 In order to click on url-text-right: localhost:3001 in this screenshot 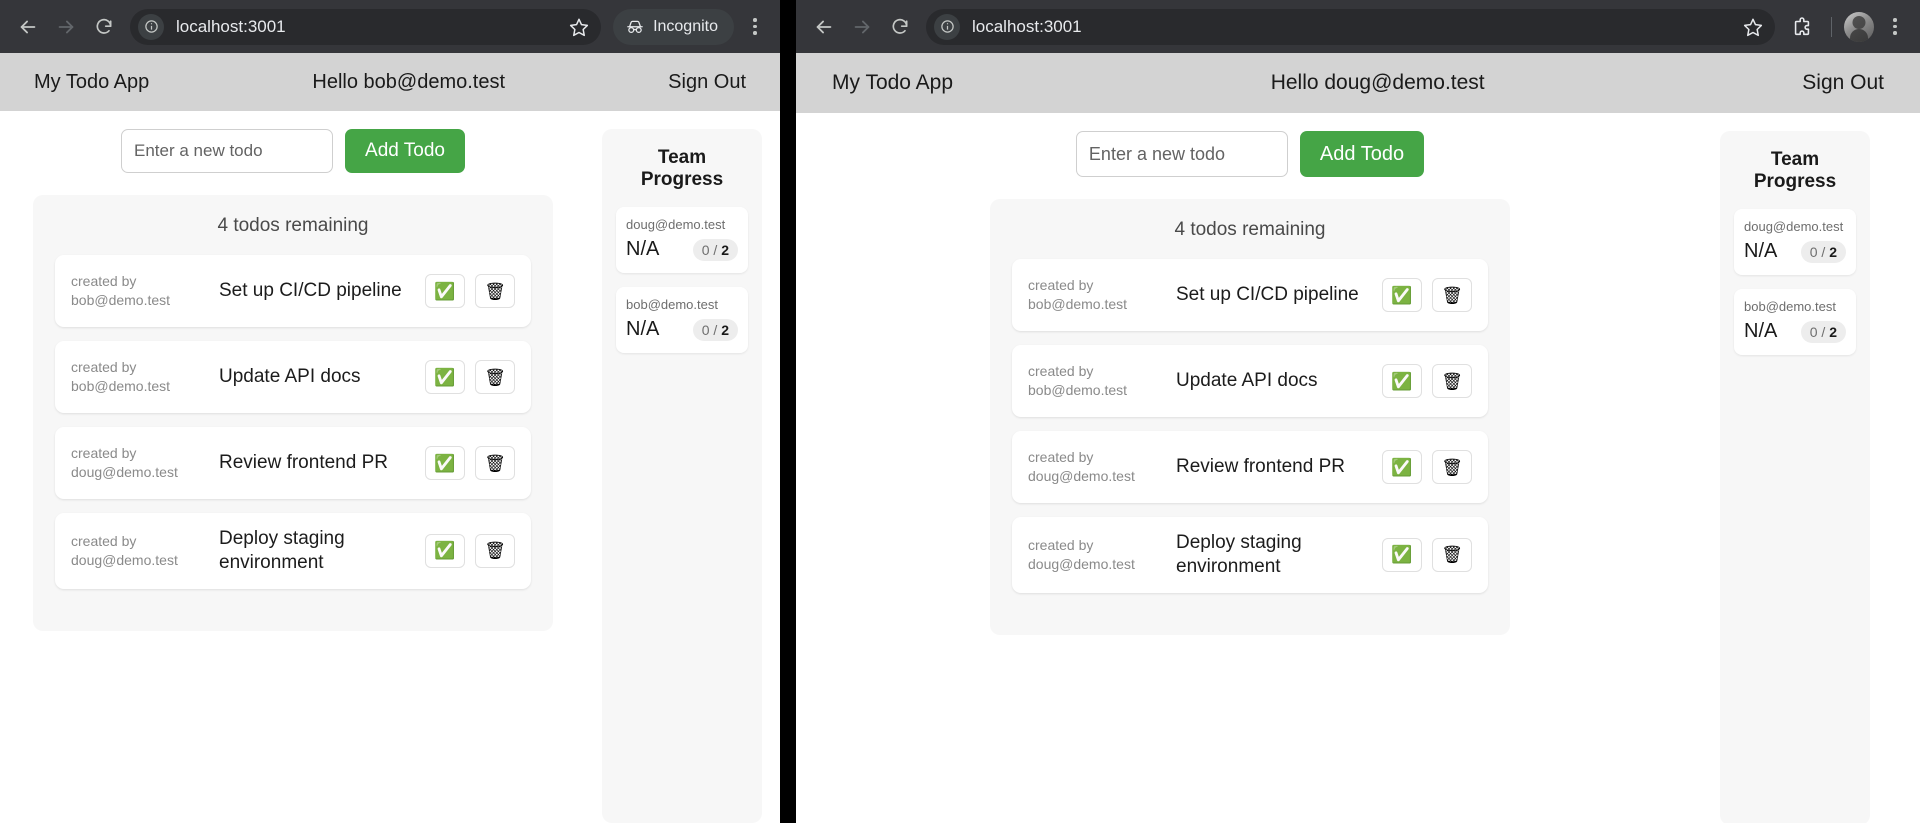, I will do `click(1027, 26)`.